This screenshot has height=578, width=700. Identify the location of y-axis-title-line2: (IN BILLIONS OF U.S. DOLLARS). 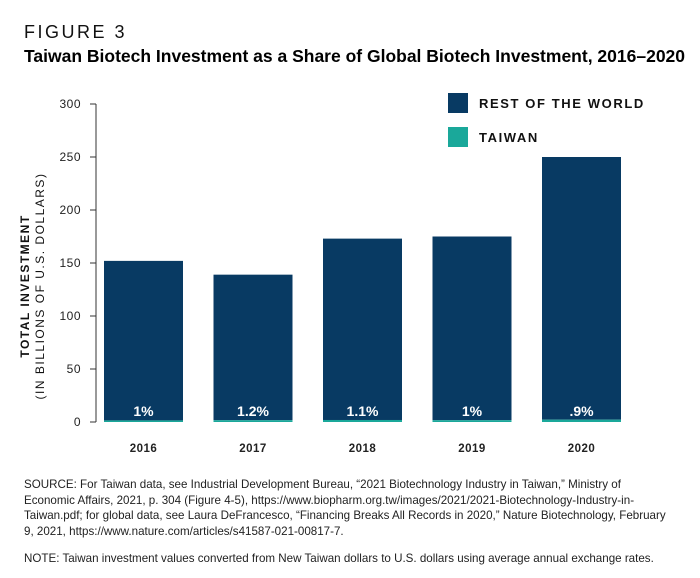
(40, 286).